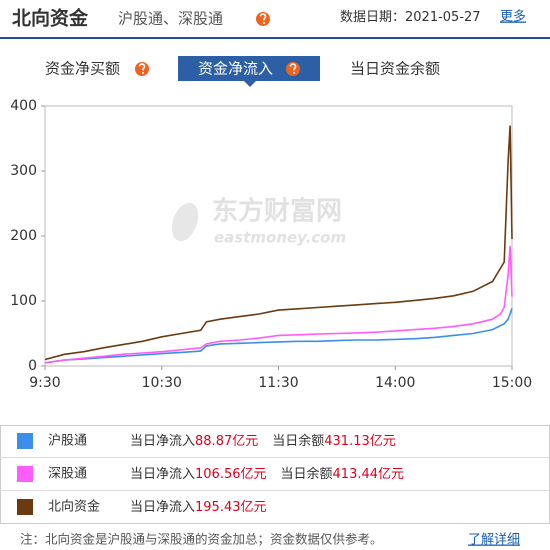 The height and width of the screenshot is (550, 550). I want to click on y-tick-label: 200, so click(23, 236).